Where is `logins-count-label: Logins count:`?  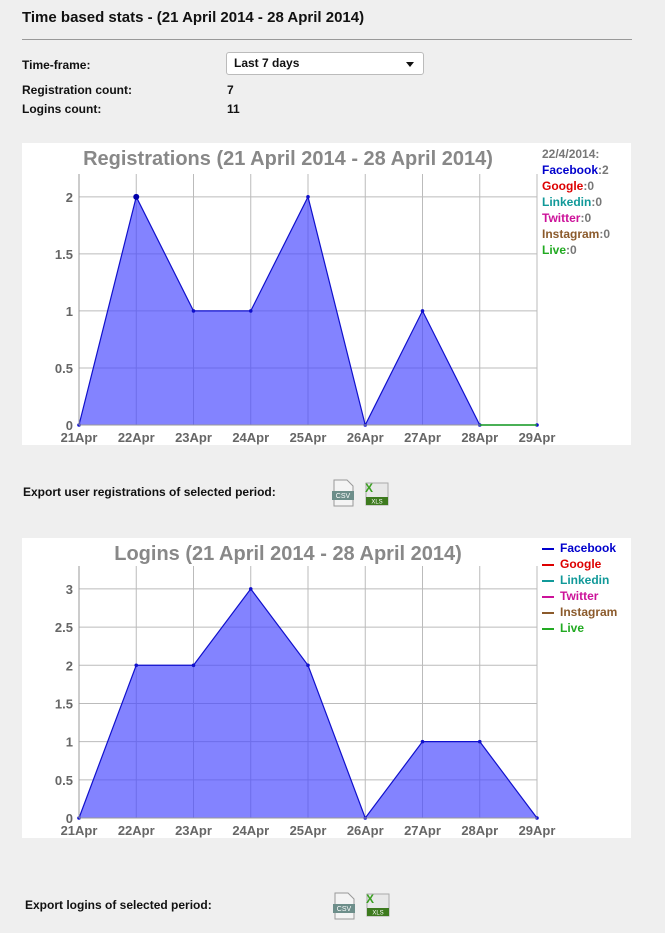
logins-count-label: Logins count: is located at coordinates (62, 109).